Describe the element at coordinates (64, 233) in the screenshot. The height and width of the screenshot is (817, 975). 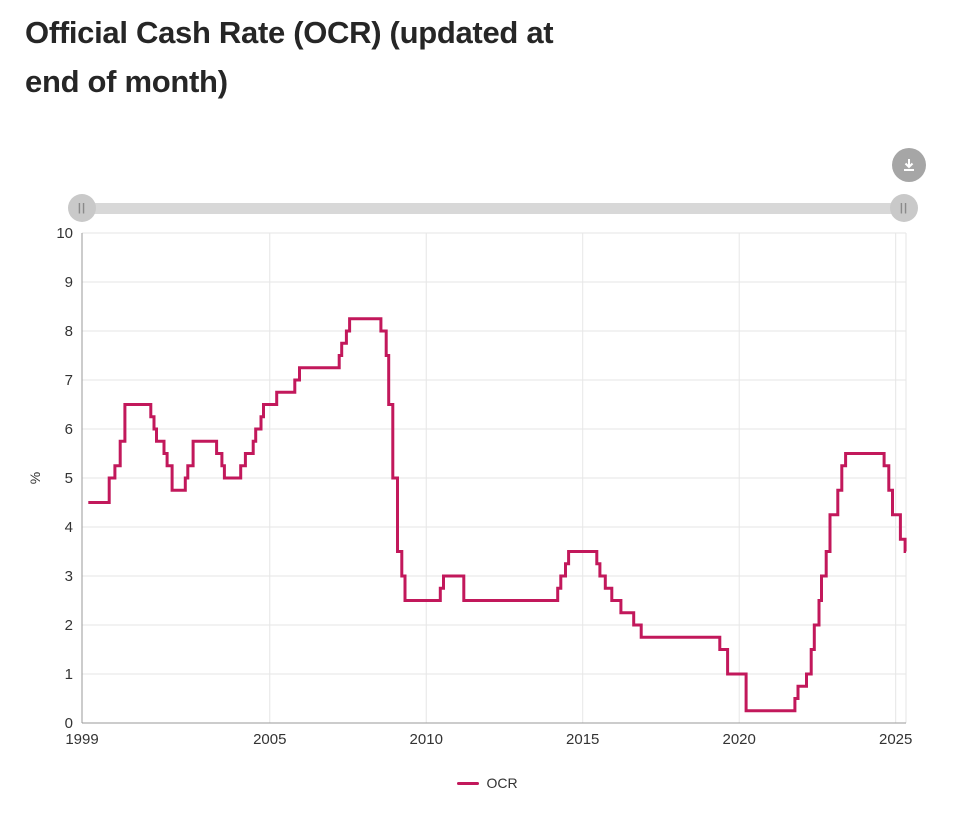
I see `svg-text: 10` at that location.